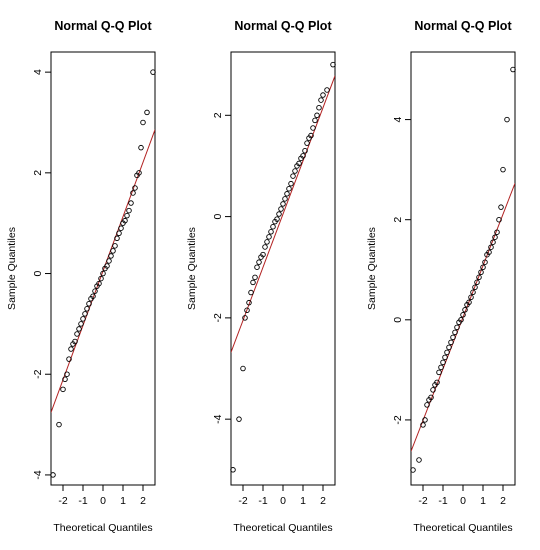  I want to click on qq-reference-line, so click(283, 214).